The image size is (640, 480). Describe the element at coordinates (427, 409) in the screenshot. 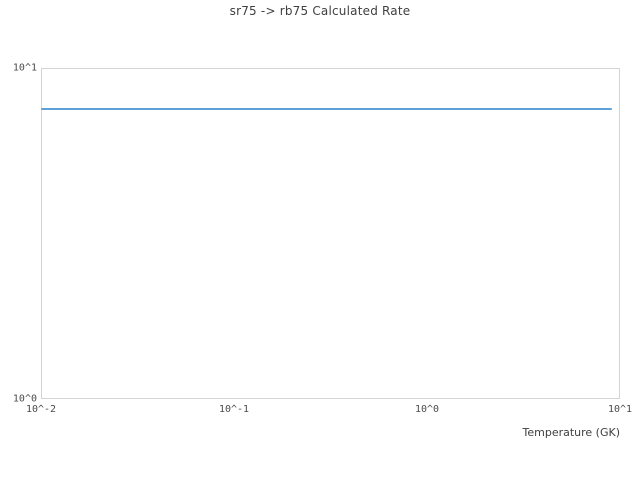

I see `x-tick-label: 10^0` at that location.